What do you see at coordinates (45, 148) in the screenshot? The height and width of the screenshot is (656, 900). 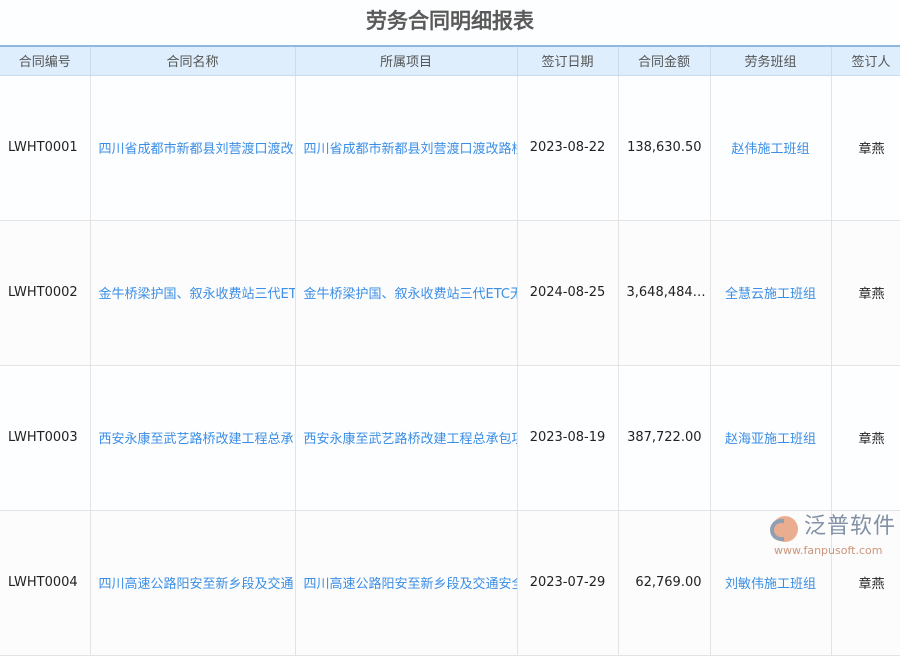 I see `cell-code: LWHT0001` at bounding box center [45, 148].